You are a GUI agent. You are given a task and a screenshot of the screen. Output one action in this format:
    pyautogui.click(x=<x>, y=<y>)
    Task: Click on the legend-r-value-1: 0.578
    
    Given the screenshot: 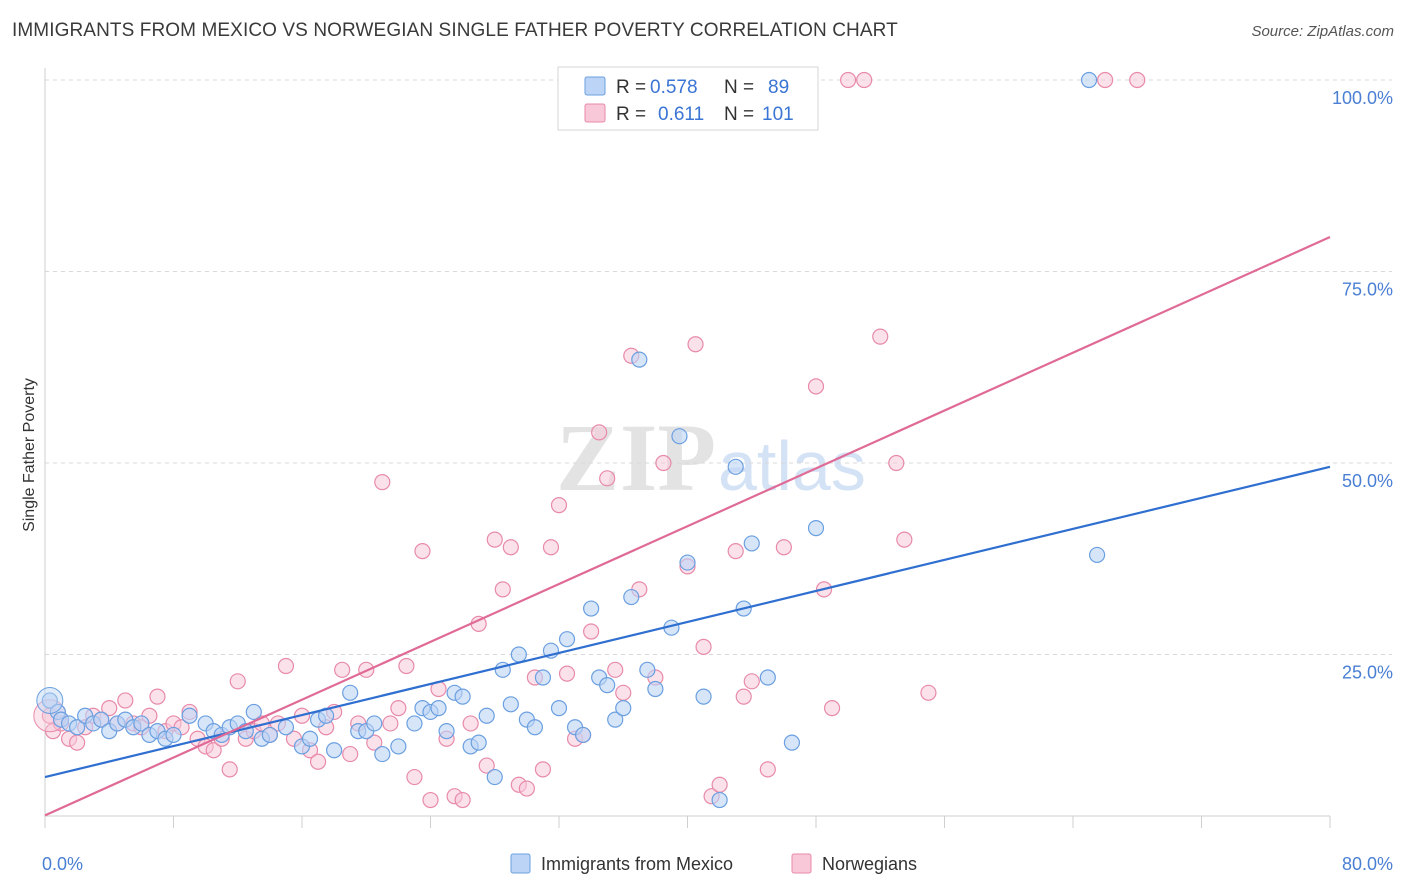 What is the action you would take?
    pyautogui.click(x=674, y=87)
    